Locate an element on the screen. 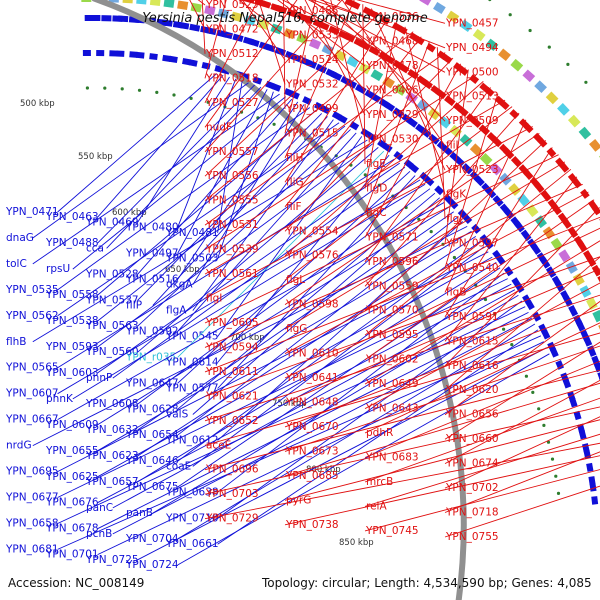  gene-label: YPN_0755 is located at coordinates (472, 537).